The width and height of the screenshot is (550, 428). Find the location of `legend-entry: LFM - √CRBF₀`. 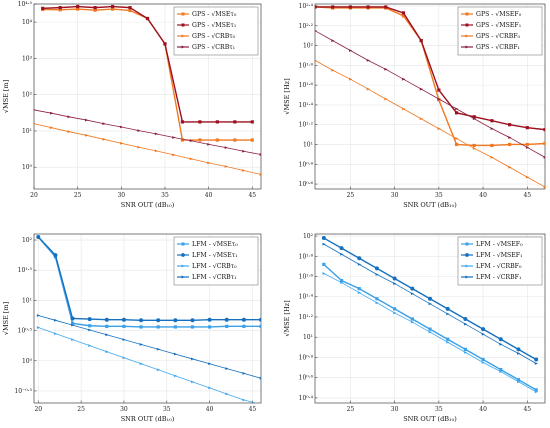

legend-entry: LFM - √CRBF₀ is located at coordinates (499, 266).